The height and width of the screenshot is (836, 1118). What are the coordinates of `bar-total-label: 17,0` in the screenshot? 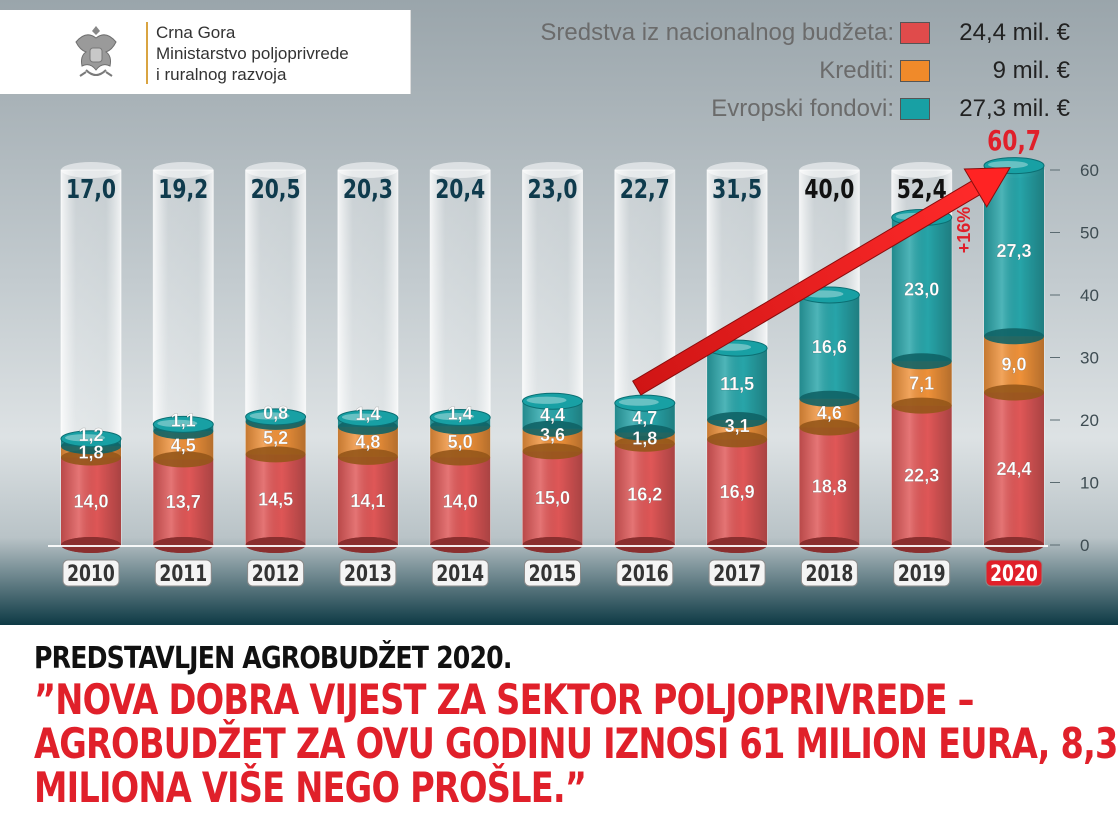 It's located at (91, 190).